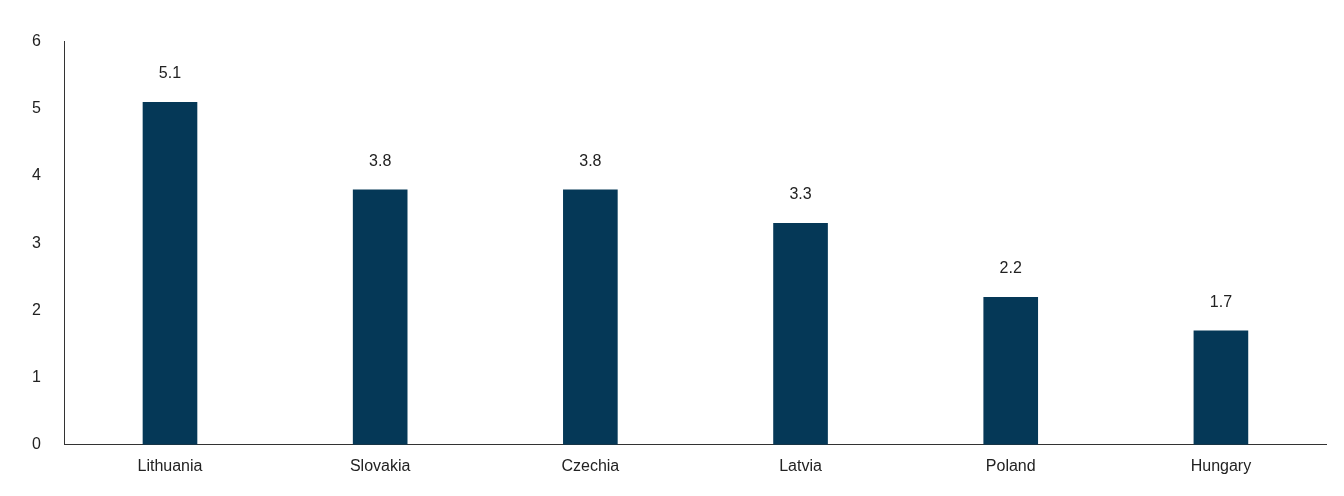 The image size is (1344, 496). I want to click on y-tick-label: 5, so click(36, 108).